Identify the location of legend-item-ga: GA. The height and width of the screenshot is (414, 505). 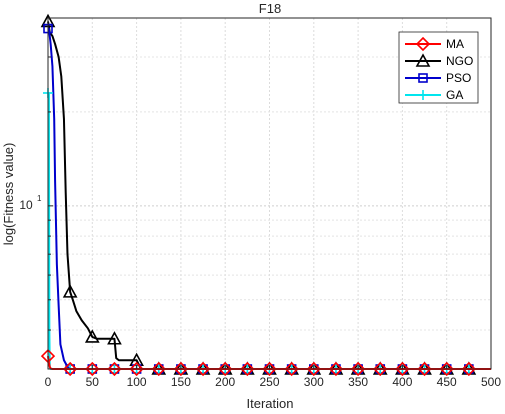
(434, 95).